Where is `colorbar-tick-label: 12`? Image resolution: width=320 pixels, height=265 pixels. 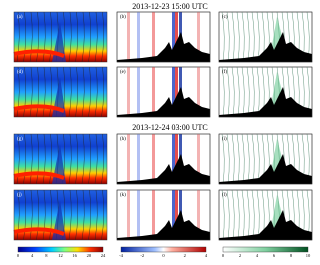
colorbar-tick-label: 12 is located at coordinates (60, 255).